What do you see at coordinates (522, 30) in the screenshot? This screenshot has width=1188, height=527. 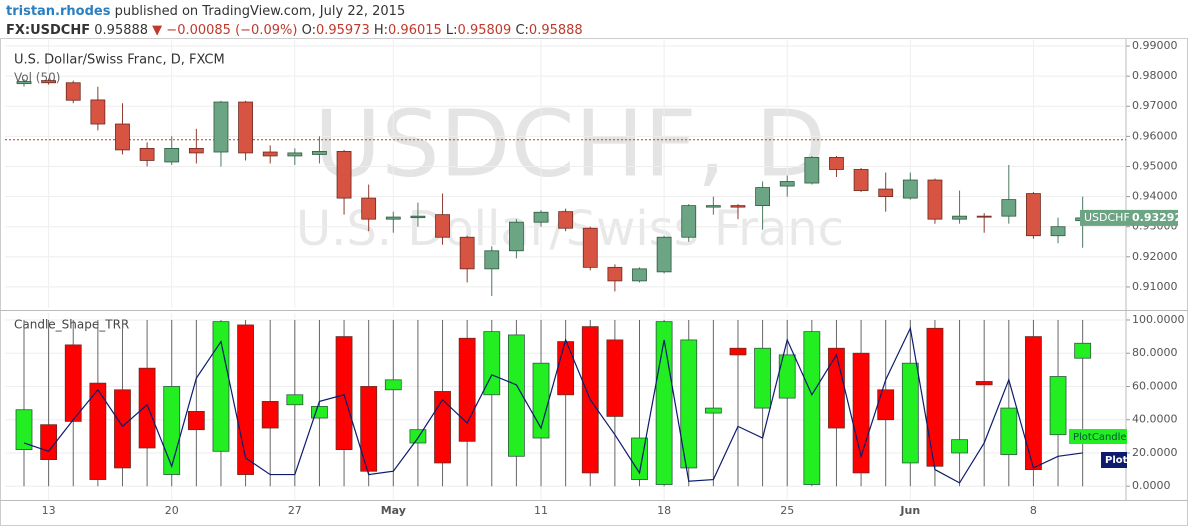 I see `ohlc-label: C:` at bounding box center [522, 30].